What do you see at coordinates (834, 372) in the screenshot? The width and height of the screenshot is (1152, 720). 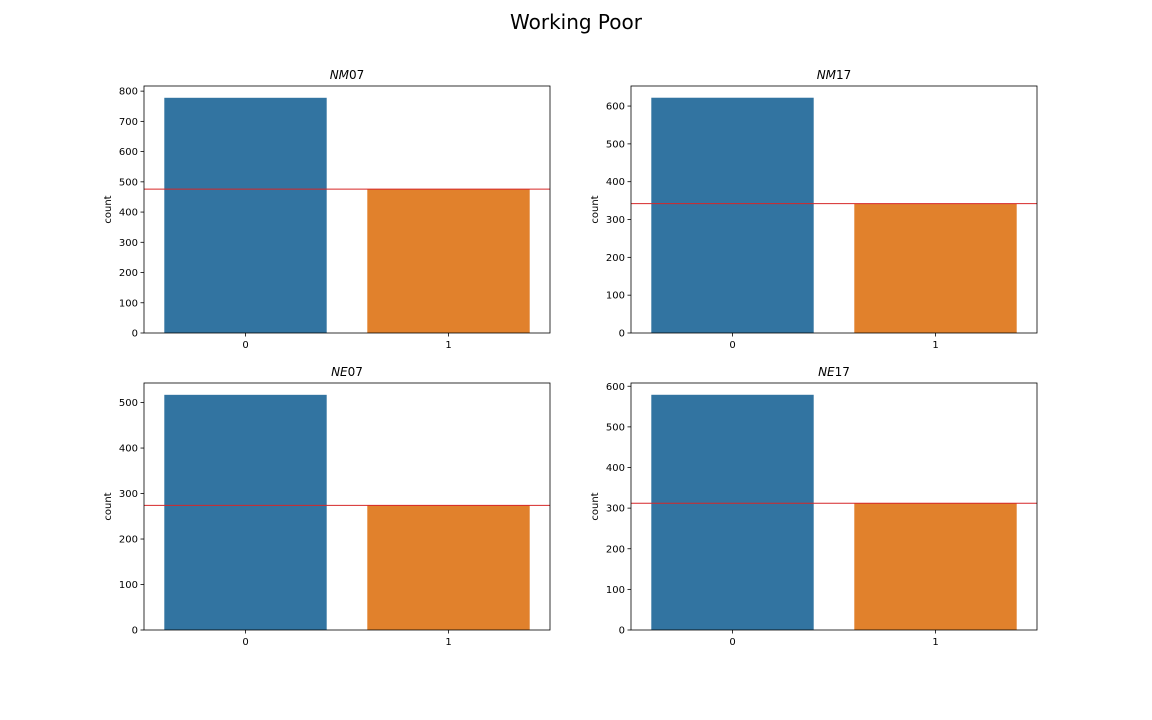 I see `subplot-title: NE17` at bounding box center [834, 372].